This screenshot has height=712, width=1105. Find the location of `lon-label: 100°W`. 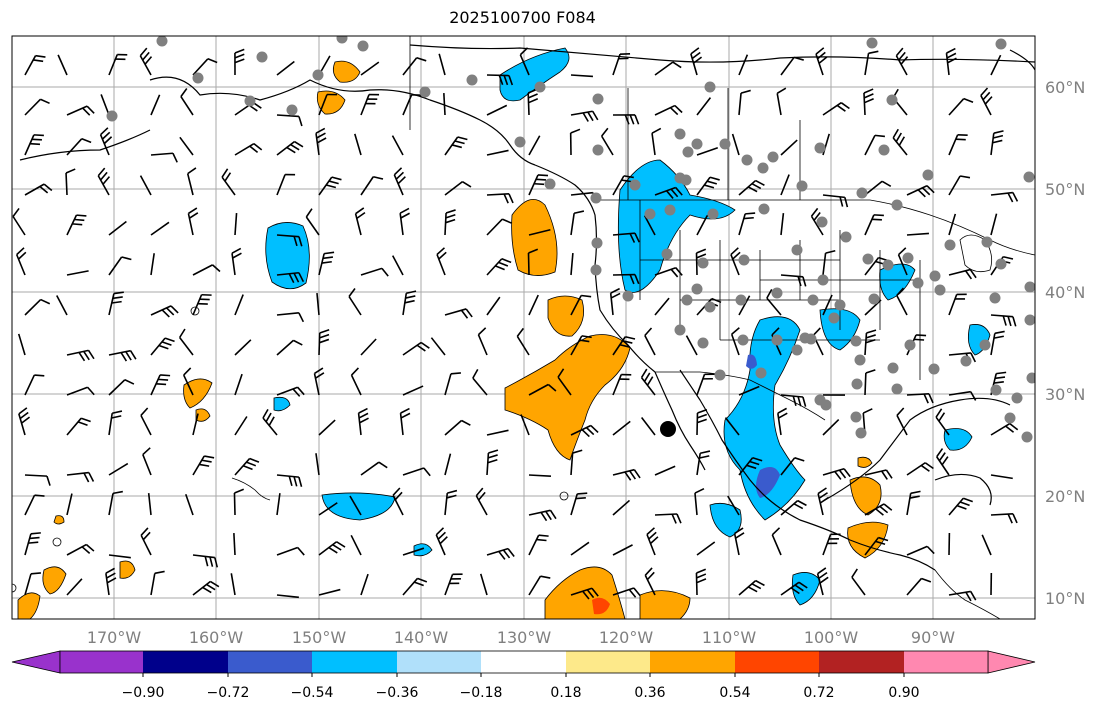

lon-label: 100°W is located at coordinates (831, 637).